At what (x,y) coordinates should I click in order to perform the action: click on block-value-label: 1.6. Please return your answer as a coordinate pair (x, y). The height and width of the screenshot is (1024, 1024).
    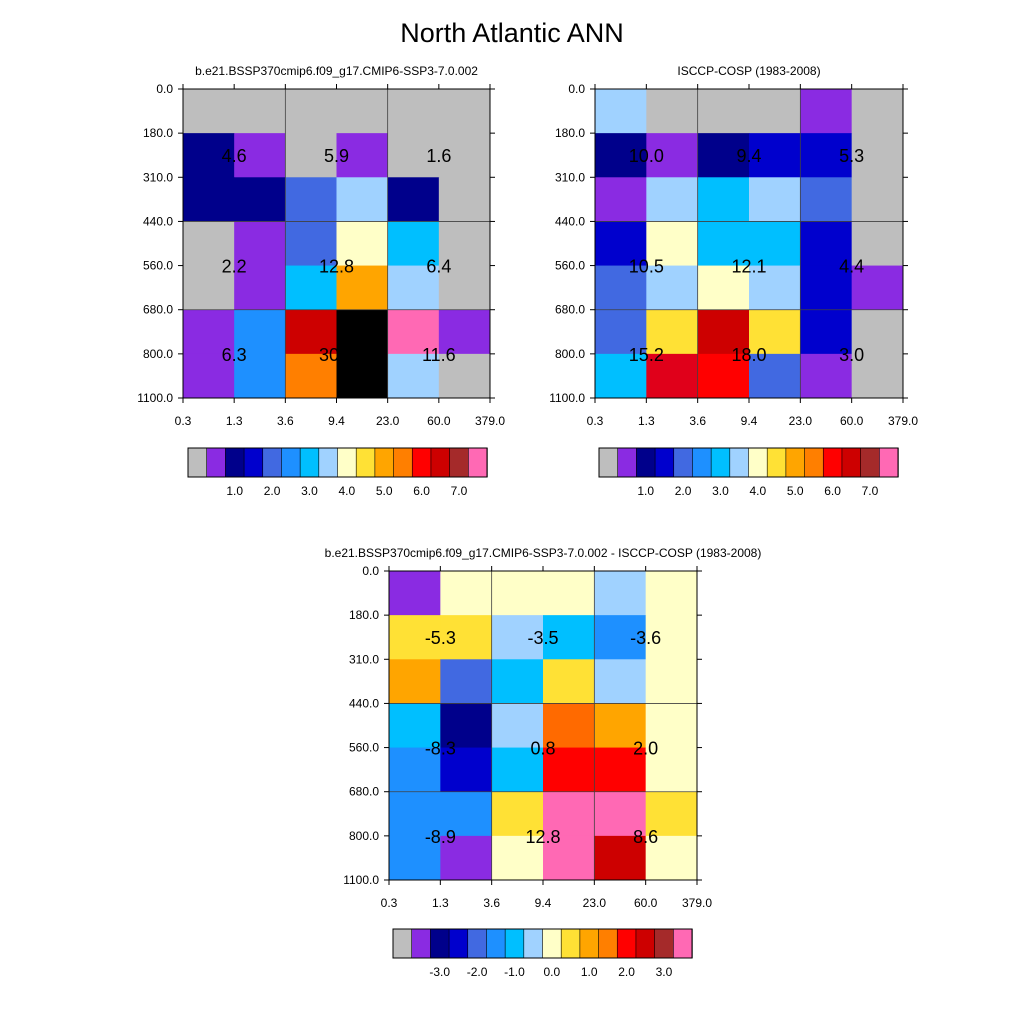
    Looking at the image, I should click on (438, 156).